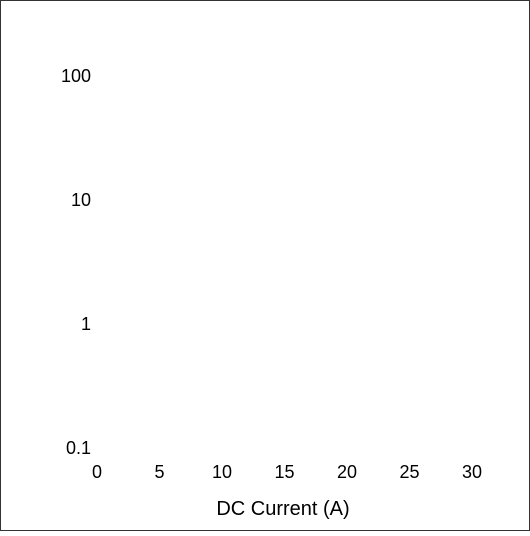 This screenshot has height=536, width=530. What do you see at coordinates (282, 509) in the screenshot?
I see `x-axis-label: DC Current (A)` at bounding box center [282, 509].